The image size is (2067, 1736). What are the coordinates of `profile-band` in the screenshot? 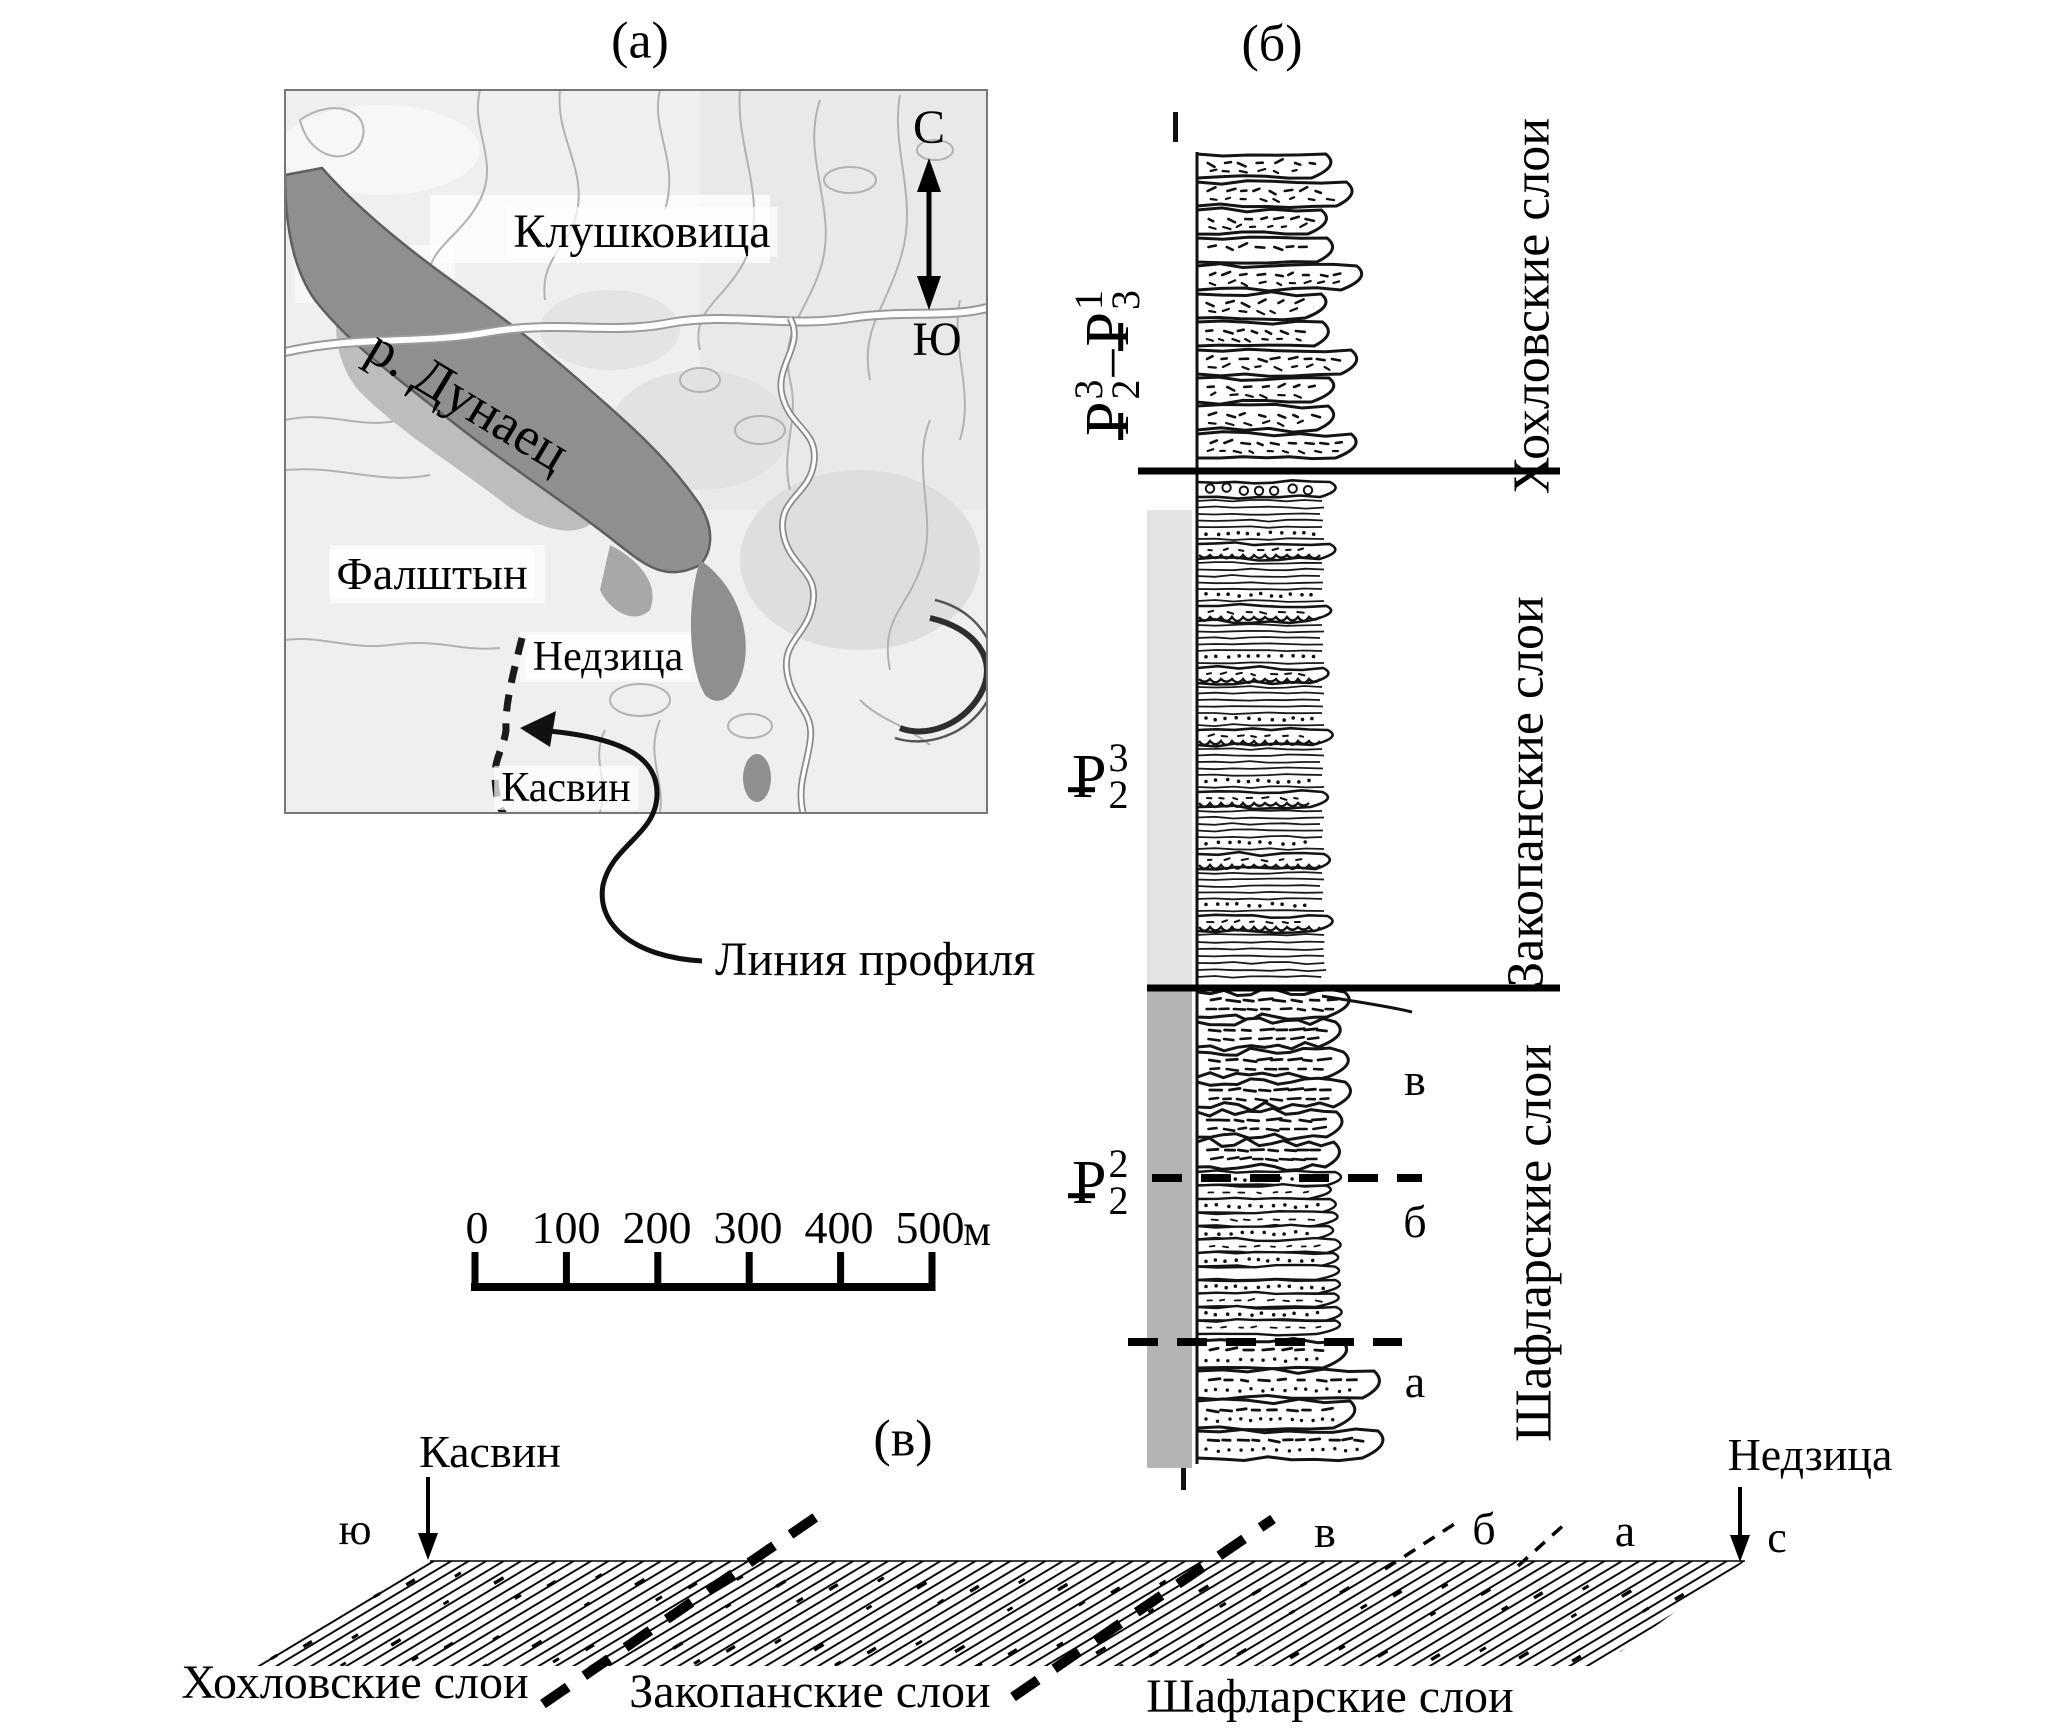 It's located at (995, 1613).